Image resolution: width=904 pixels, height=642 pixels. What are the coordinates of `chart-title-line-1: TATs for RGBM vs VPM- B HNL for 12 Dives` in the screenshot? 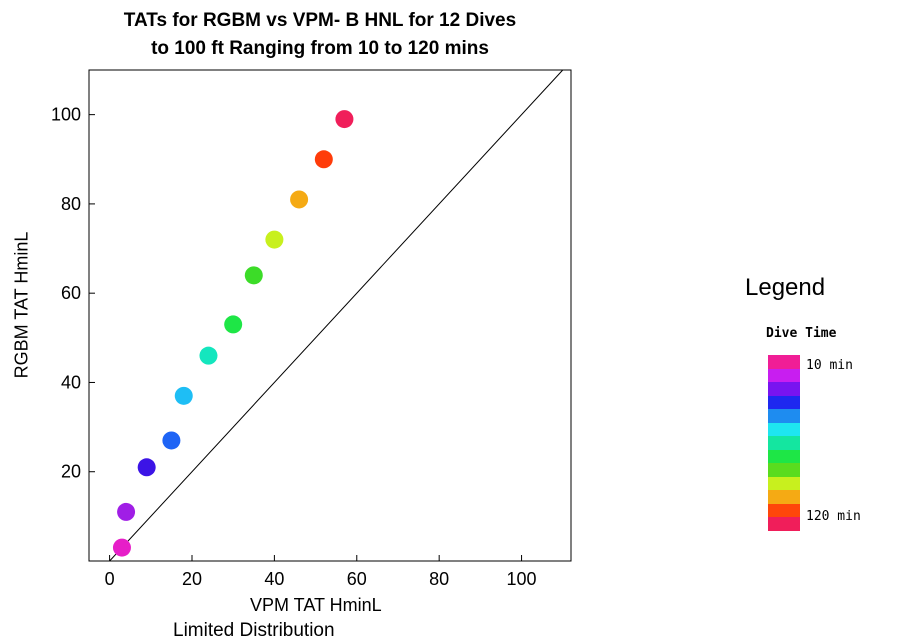 It's located at (320, 20).